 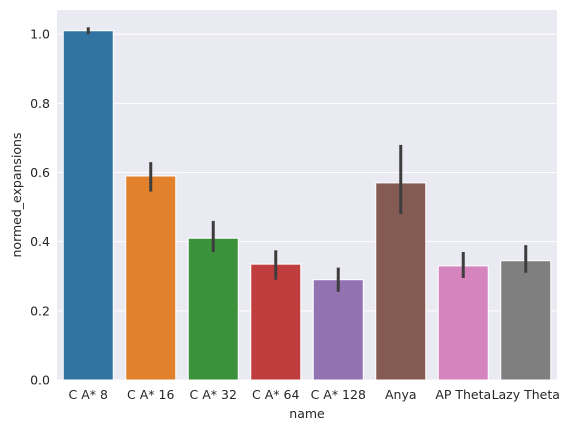 I want to click on y-tick-label: 0.8, so click(x=40, y=103).